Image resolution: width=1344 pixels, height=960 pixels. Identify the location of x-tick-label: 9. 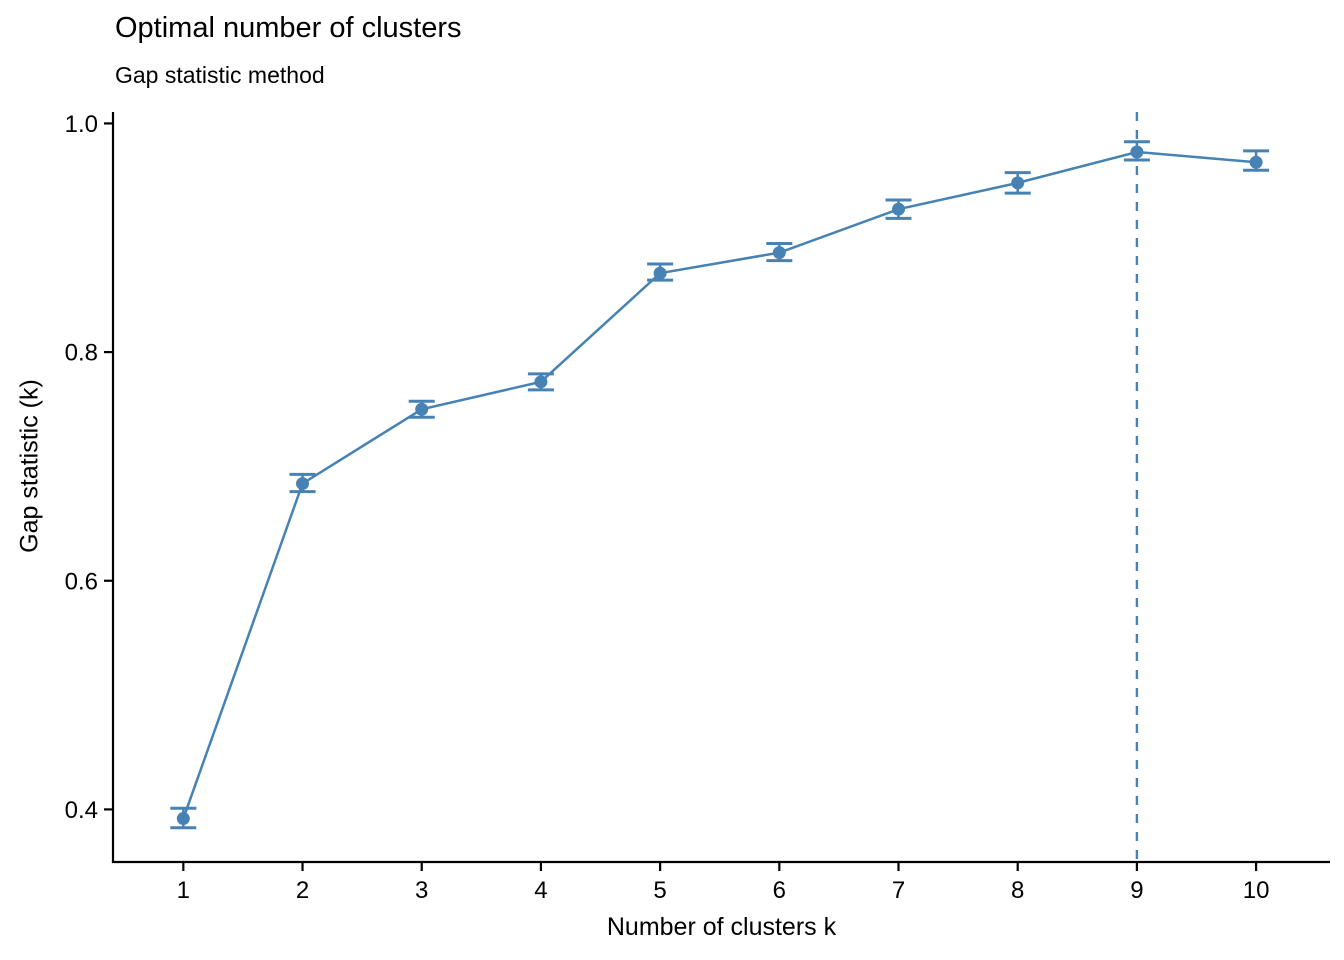
(1136, 890).